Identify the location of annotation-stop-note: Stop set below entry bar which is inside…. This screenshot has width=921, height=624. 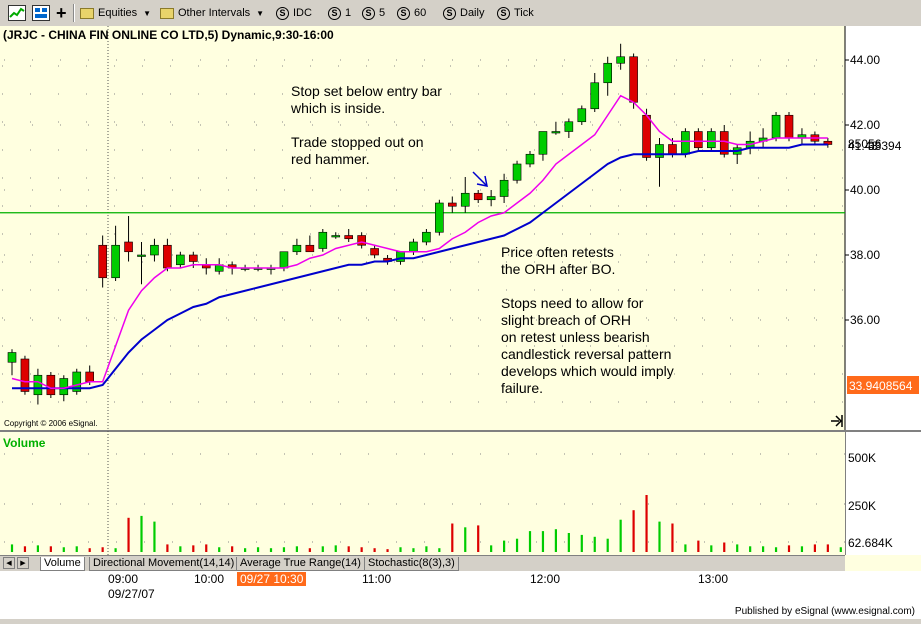
(366, 125).